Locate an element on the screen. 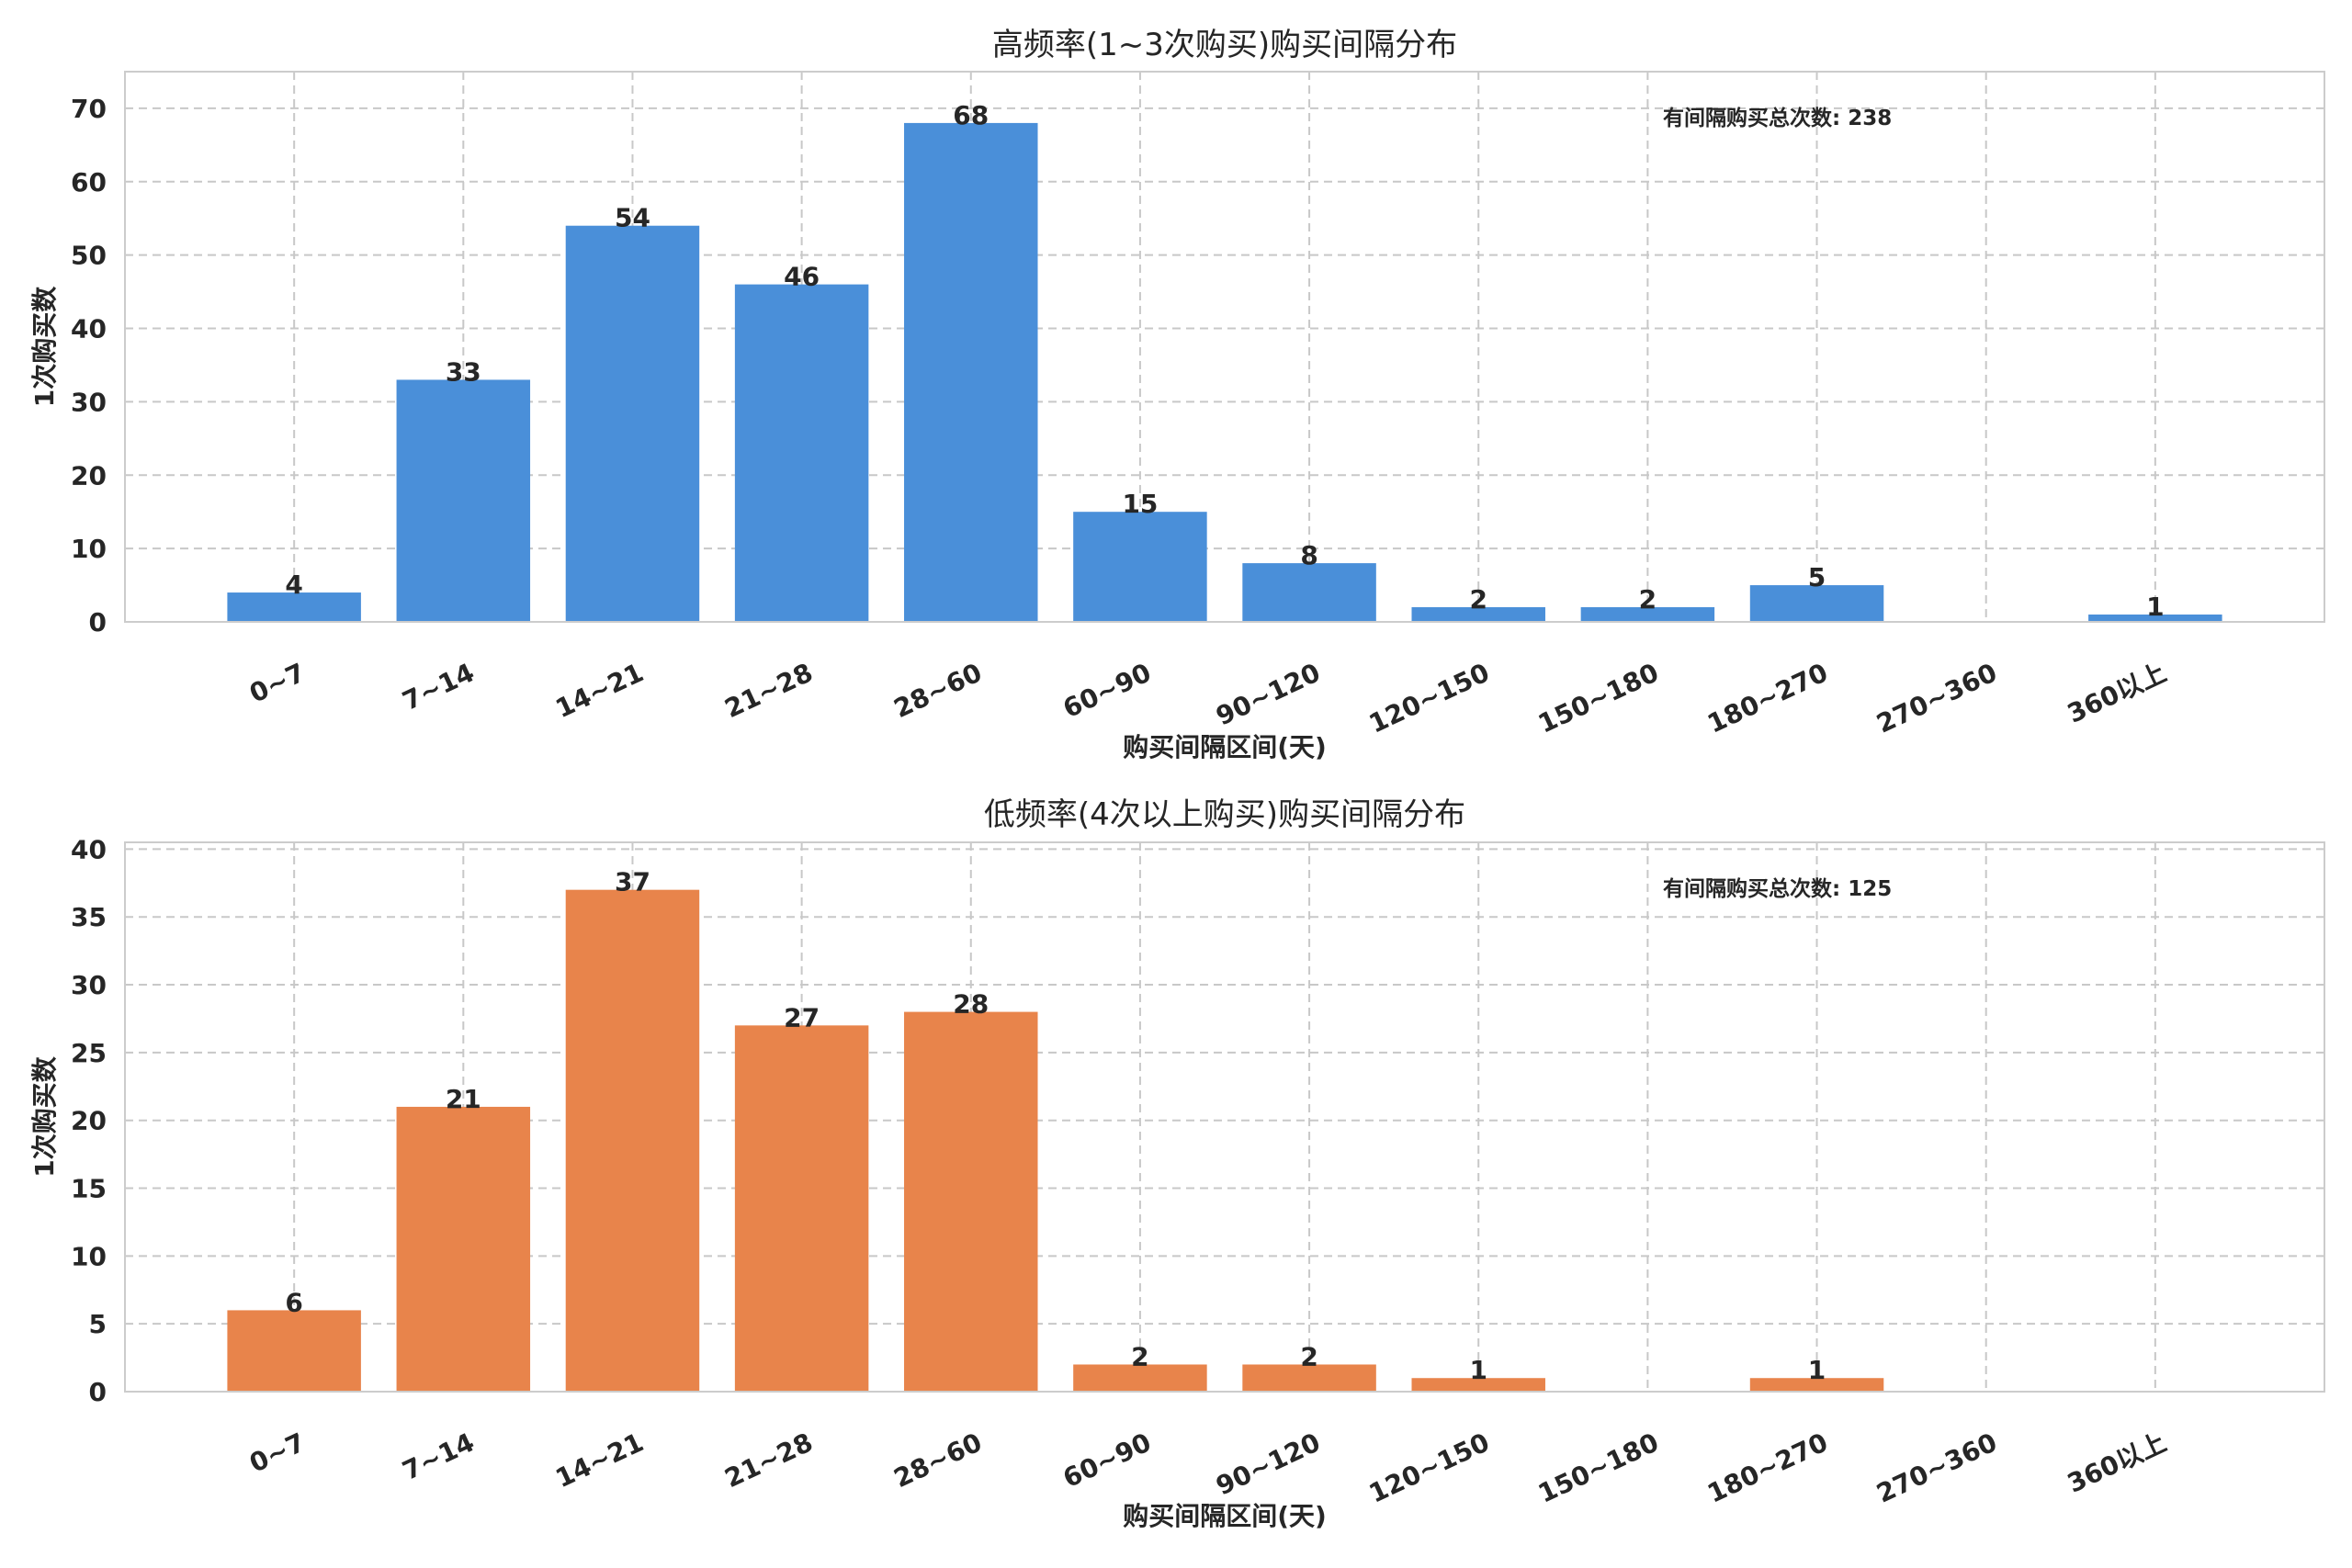  y-tick-label-50: 50 is located at coordinates (89, 256).